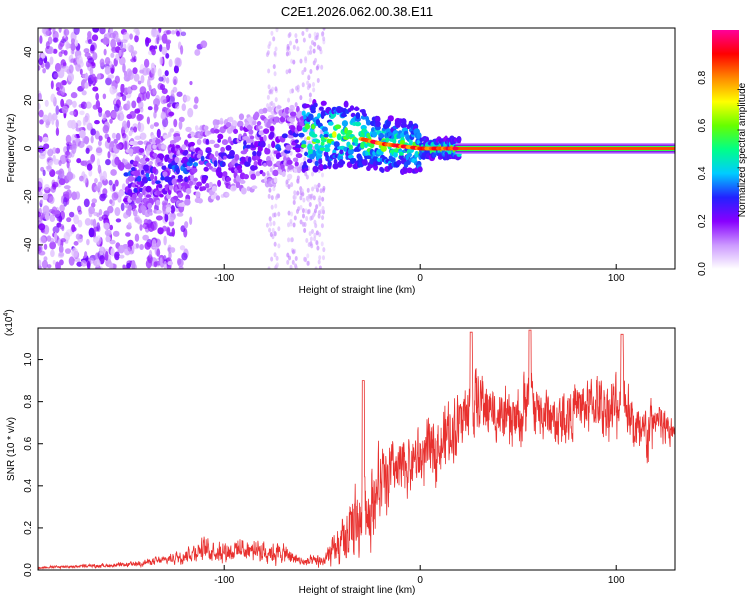 Image resolution: width=750 pixels, height=600 pixels. I want to click on snr-y-tick-label: 0.8, so click(28, 401).